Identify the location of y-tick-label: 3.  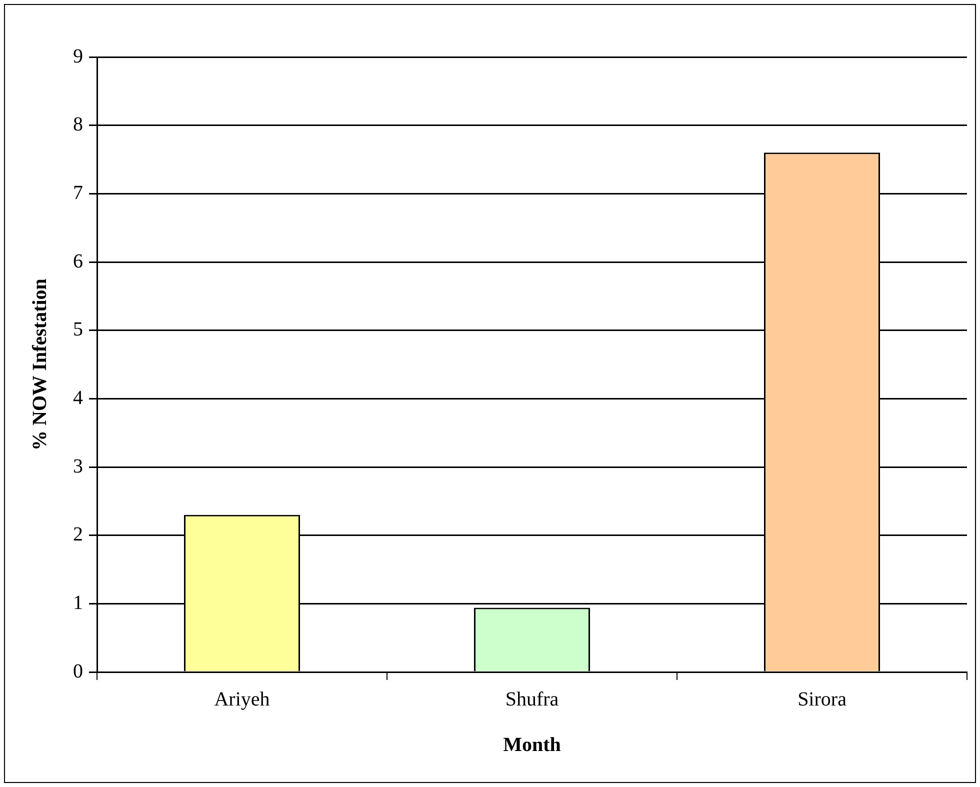
(78, 466).